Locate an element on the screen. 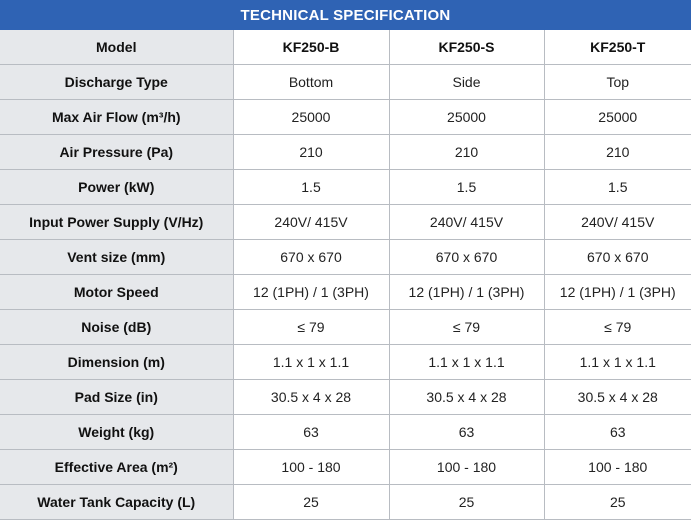 Image resolution: width=691 pixels, height=520 pixels. row-label: Water Tank Capacity (L) is located at coordinates (117, 502).